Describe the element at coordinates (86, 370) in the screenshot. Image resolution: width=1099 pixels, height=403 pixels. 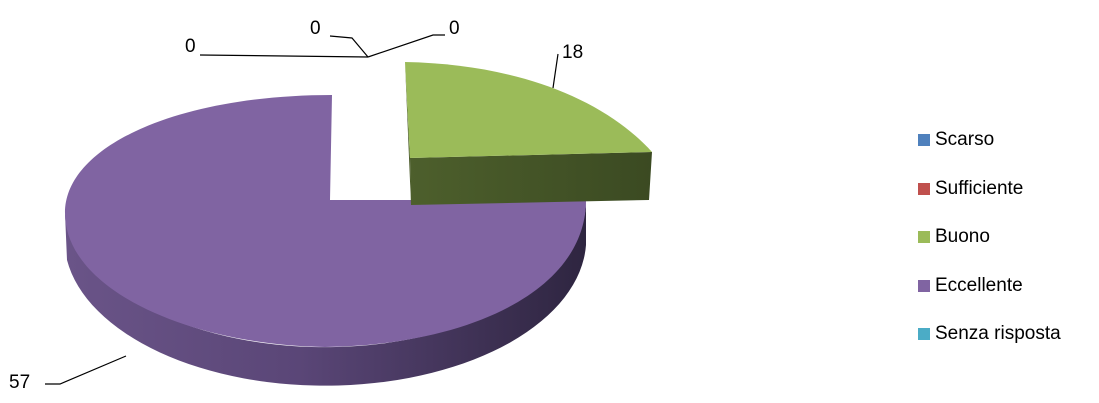
I see `leader-line-eccellente` at that location.